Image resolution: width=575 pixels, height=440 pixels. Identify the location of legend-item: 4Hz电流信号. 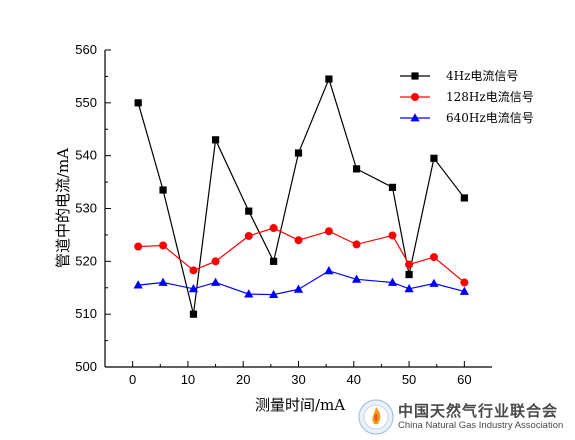
(459, 76).